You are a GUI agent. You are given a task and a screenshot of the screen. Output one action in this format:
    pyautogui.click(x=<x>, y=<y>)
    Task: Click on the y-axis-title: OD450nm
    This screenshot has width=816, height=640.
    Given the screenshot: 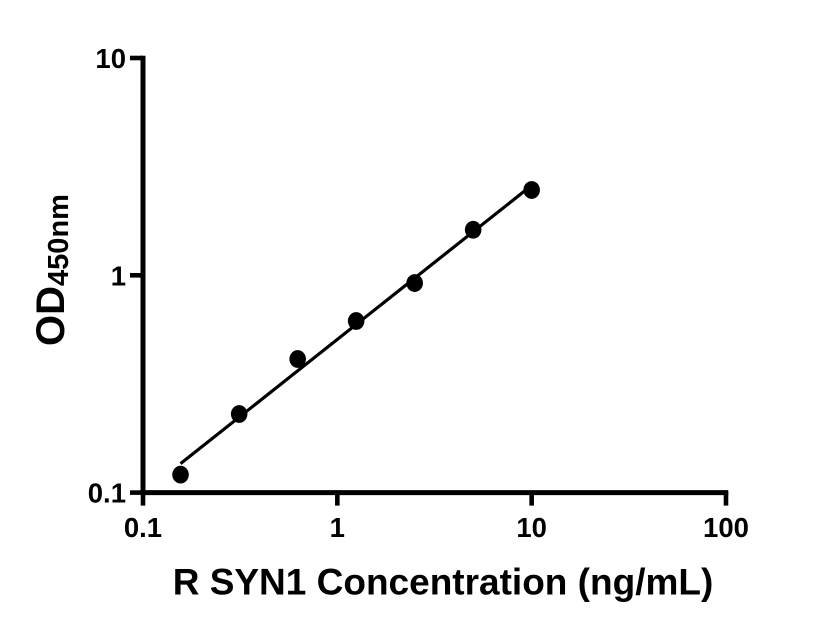 What is the action you would take?
    pyautogui.click(x=52, y=270)
    